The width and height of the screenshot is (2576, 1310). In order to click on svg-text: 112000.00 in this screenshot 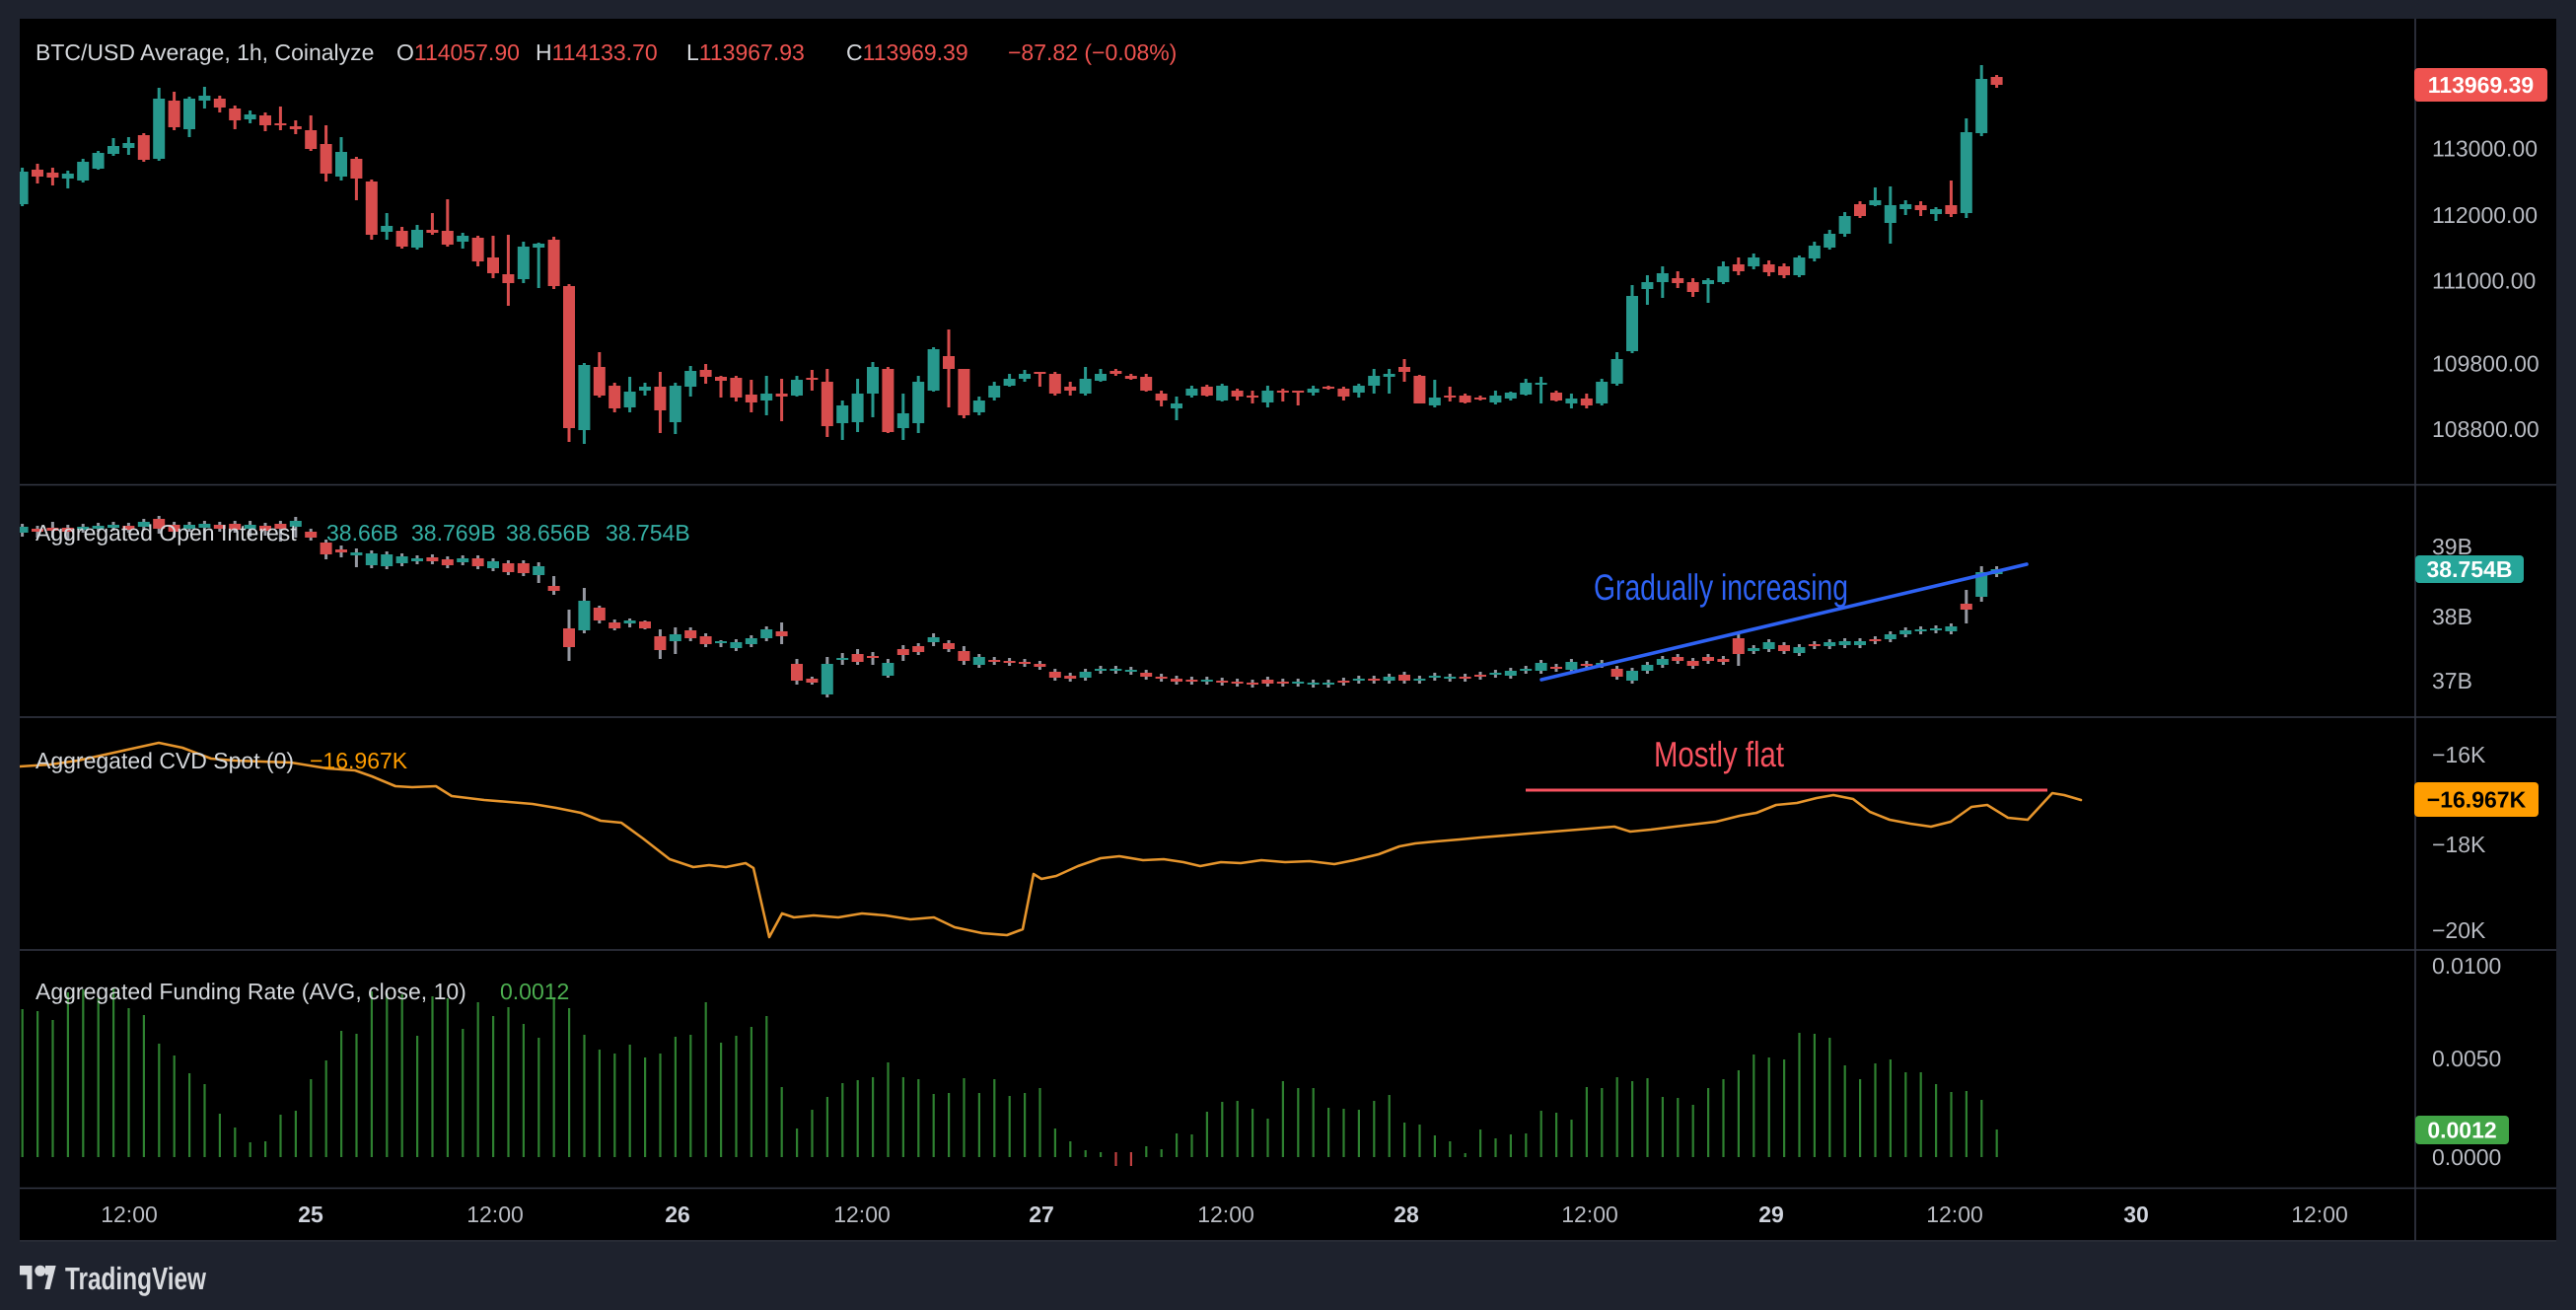, I will do `click(2485, 215)`.